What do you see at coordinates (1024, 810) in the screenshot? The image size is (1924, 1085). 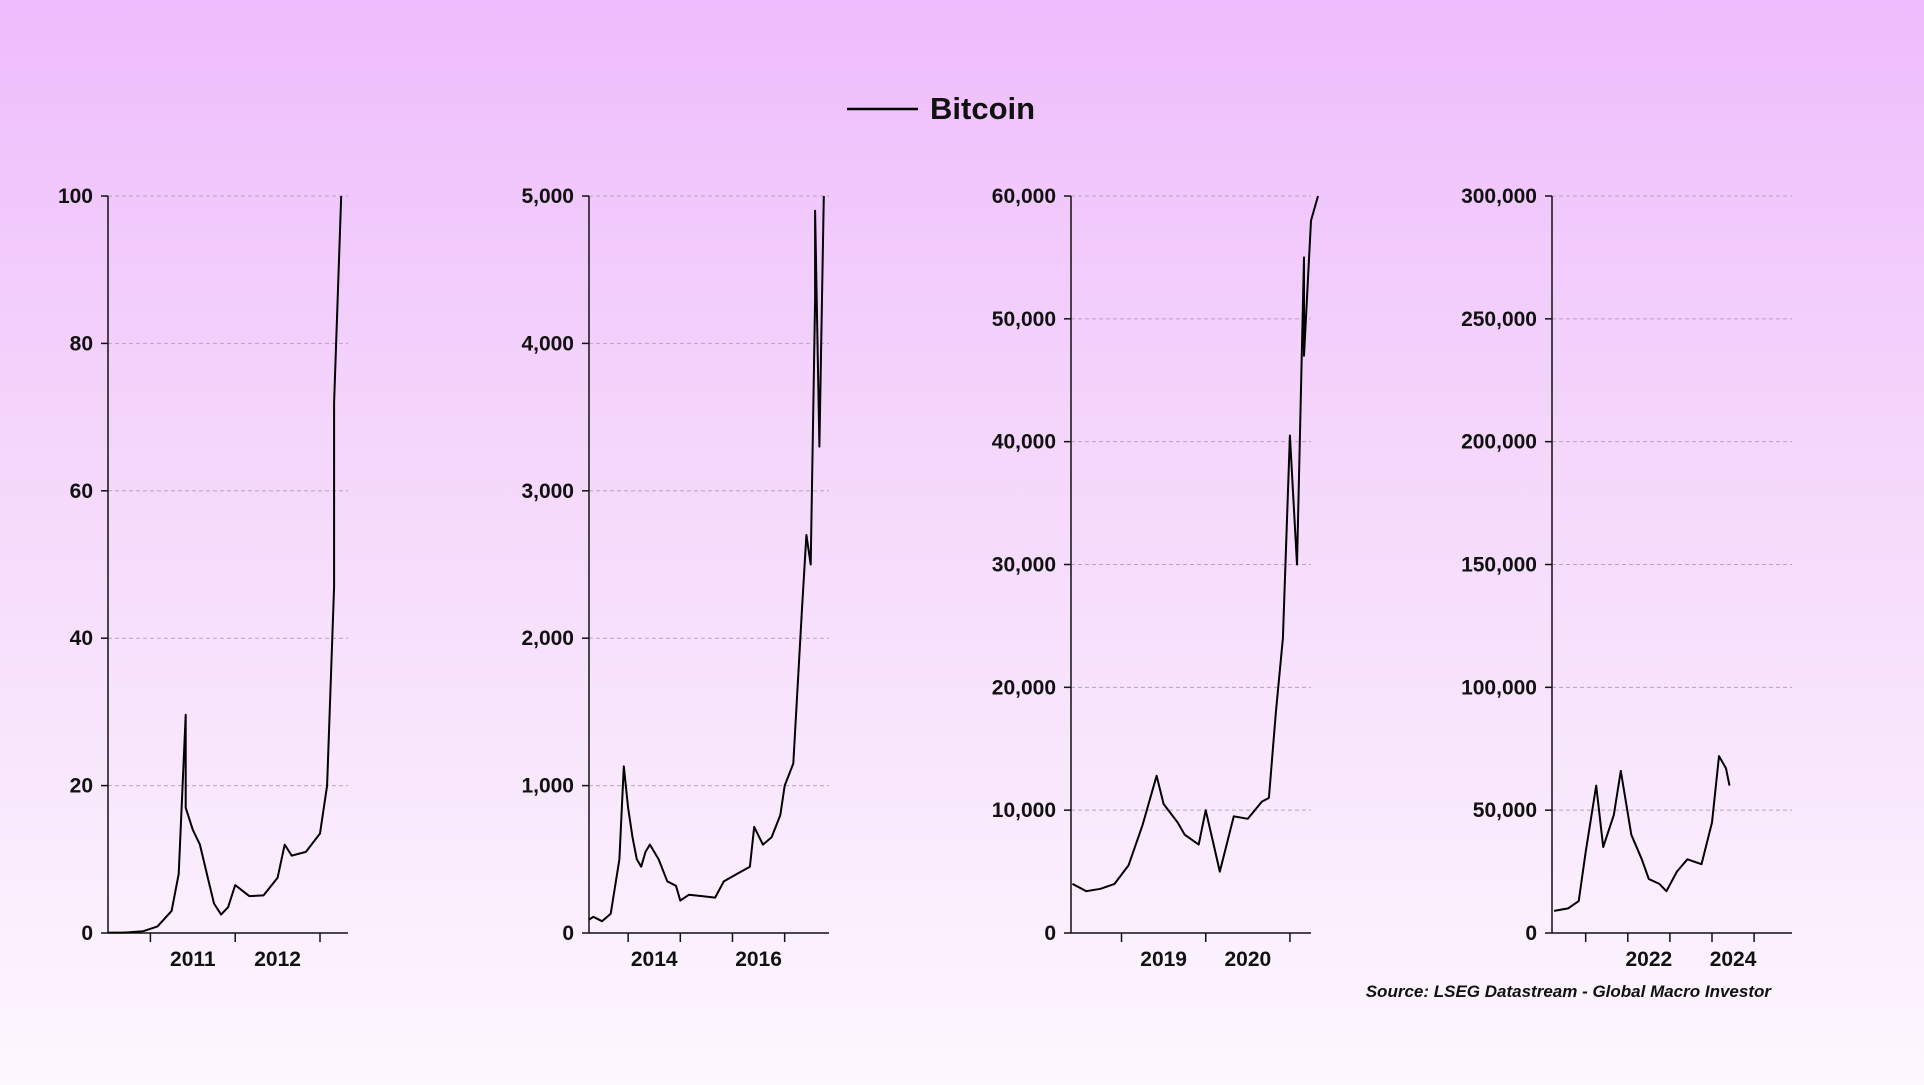 I see `y-tick-label: 10,000` at bounding box center [1024, 810].